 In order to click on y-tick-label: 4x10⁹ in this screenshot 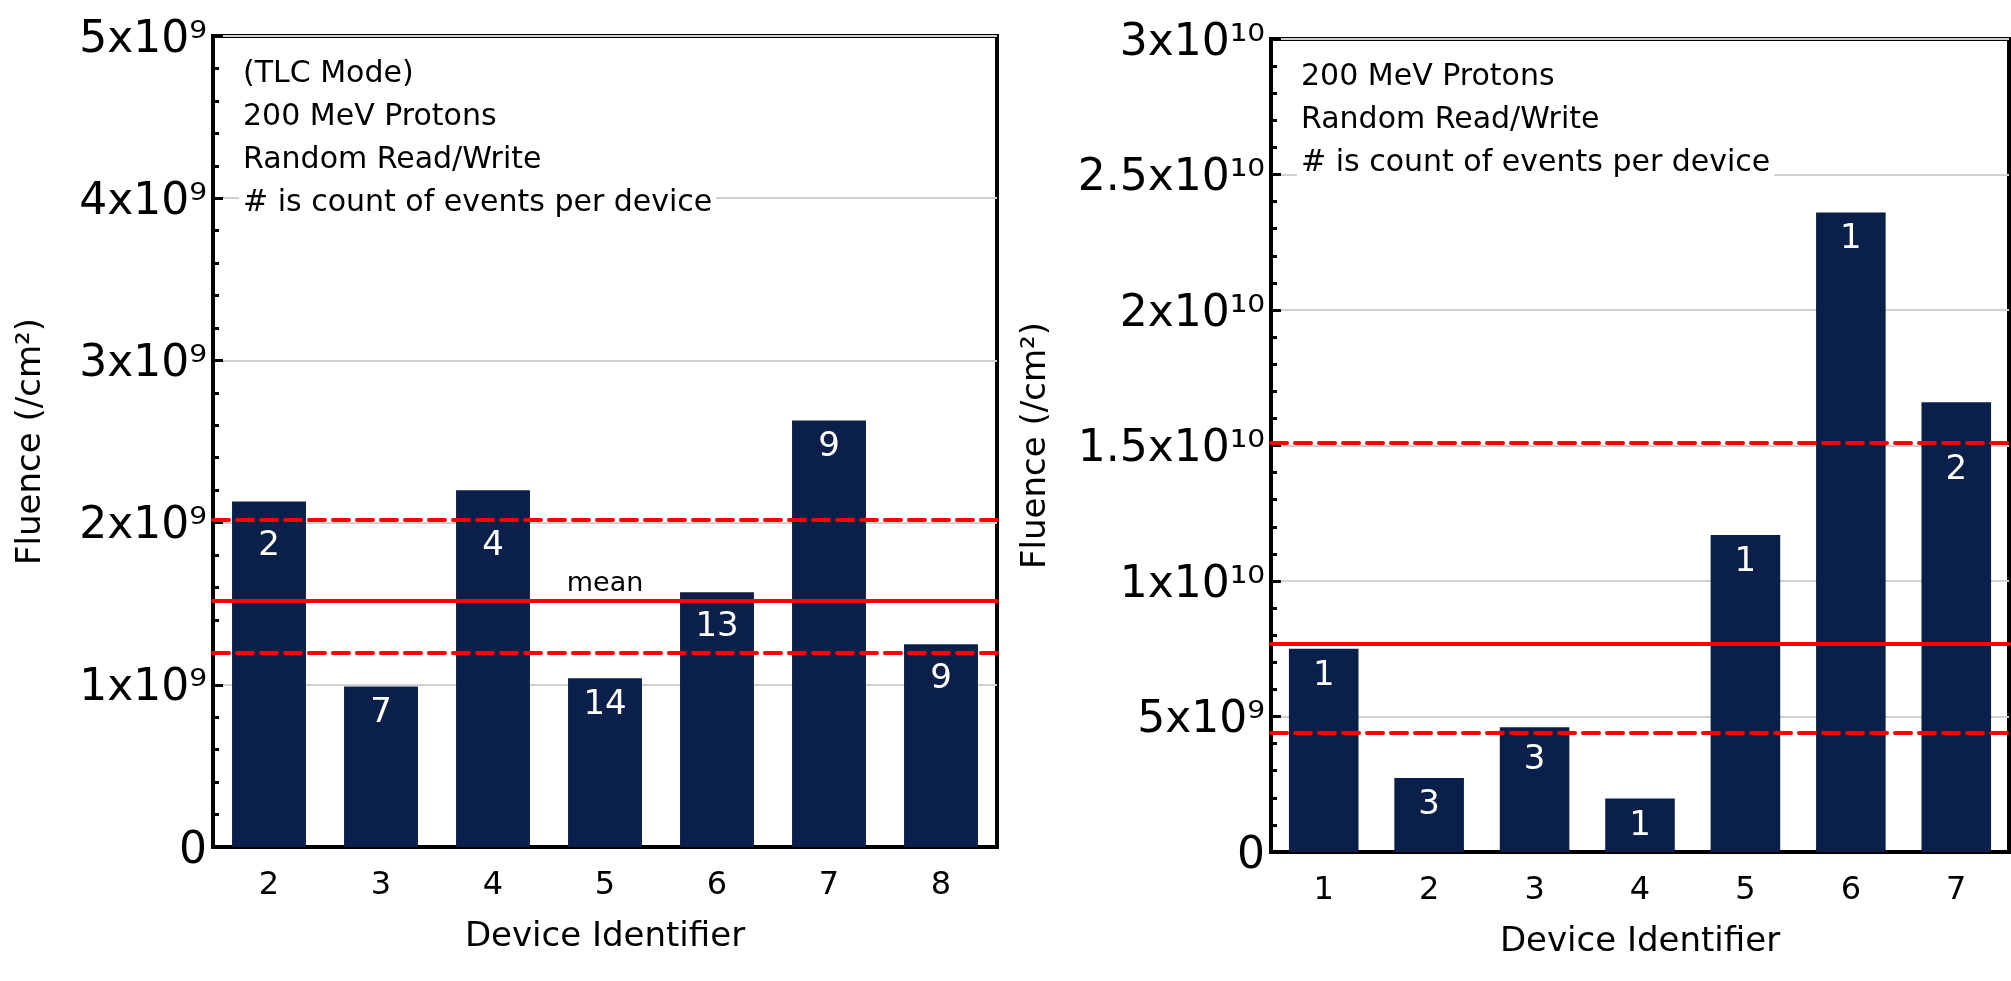, I will do `click(143, 198)`.